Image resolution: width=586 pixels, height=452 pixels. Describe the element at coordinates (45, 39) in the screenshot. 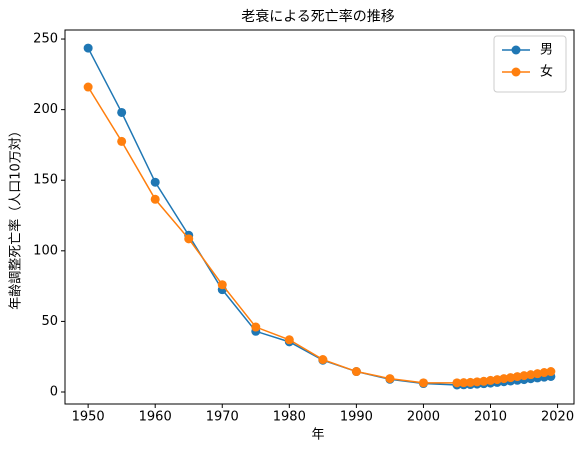

I see `y-tick-label: 250` at that location.